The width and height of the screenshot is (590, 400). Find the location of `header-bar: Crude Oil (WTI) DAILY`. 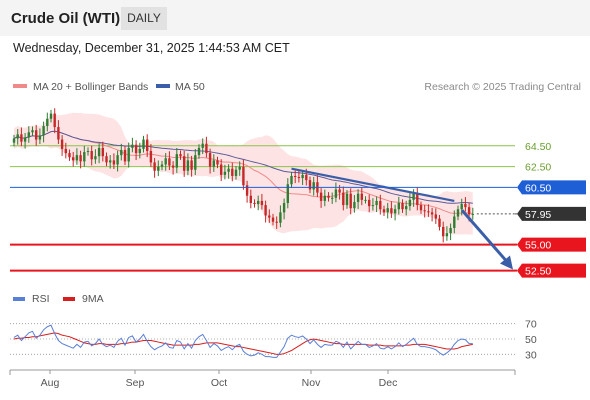

header-bar: Crude Oil (WTI) DAILY is located at coordinates (295, 18).